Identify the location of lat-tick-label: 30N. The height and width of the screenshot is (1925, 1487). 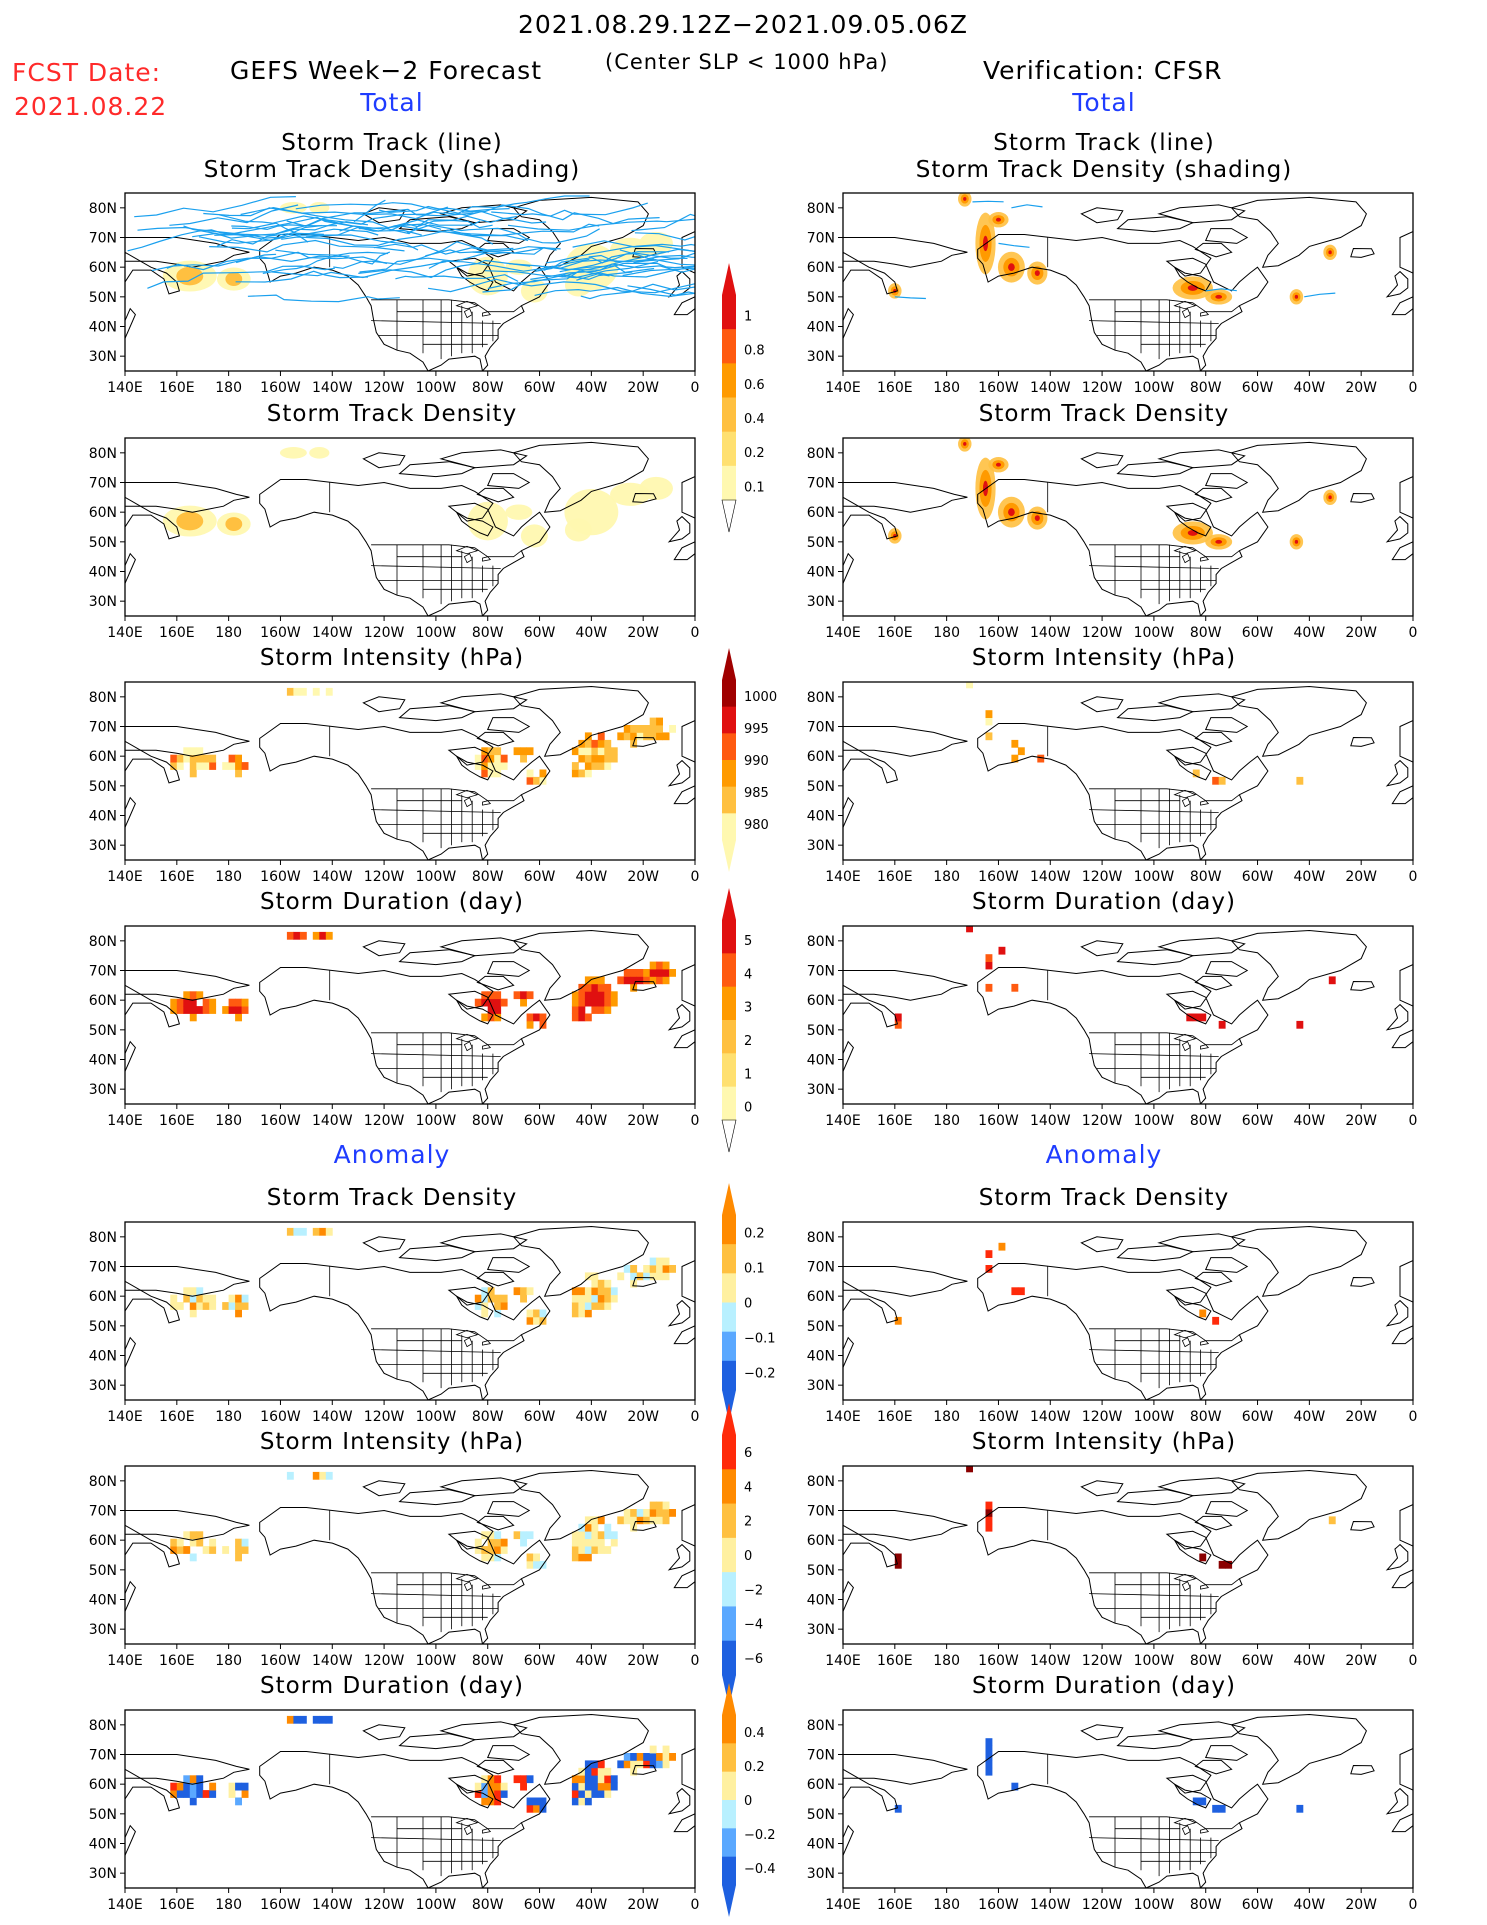
(103, 602).